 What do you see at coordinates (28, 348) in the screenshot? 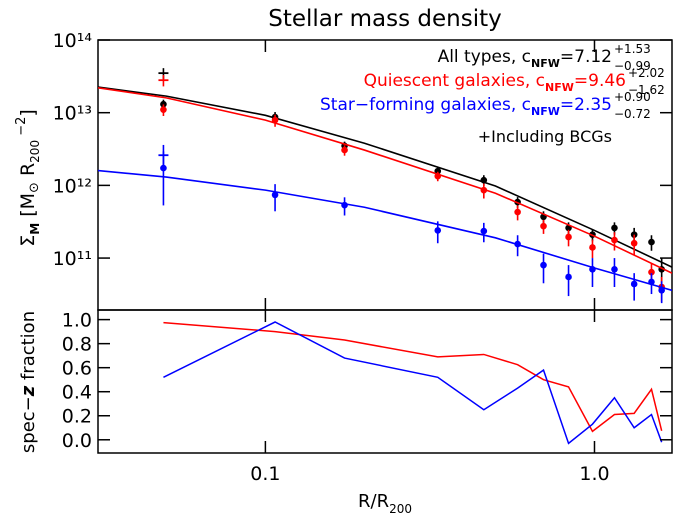
I see `label-part: fraction` at bounding box center [28, 348].